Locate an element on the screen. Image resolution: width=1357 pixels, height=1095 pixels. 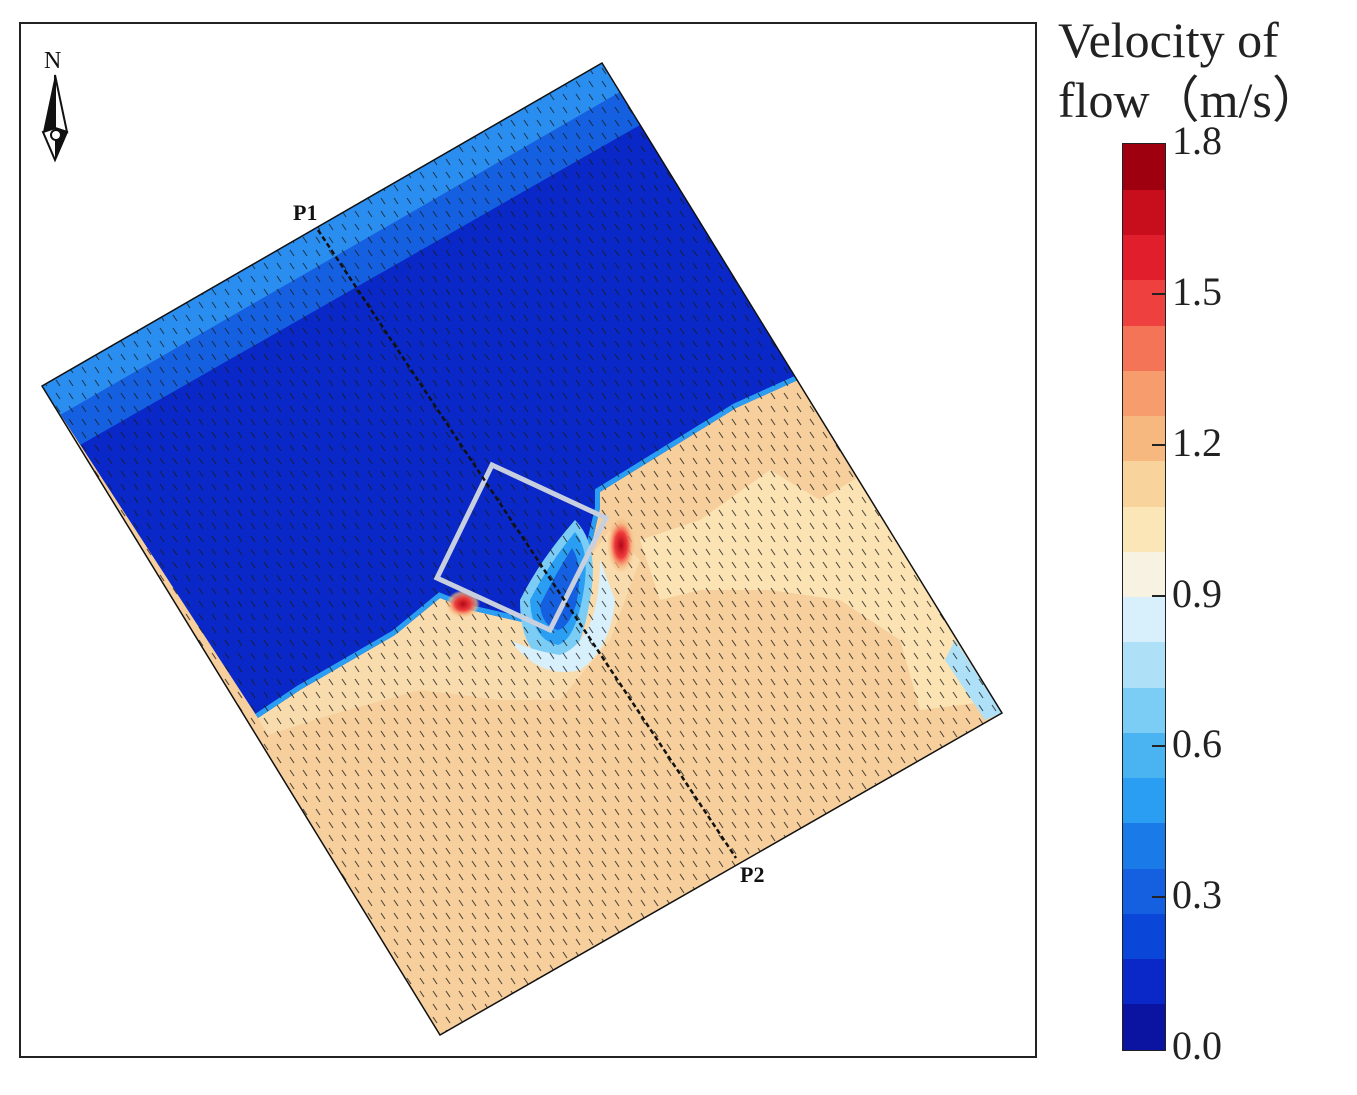
north-arrow-icon is located at coordinates (55, 118).